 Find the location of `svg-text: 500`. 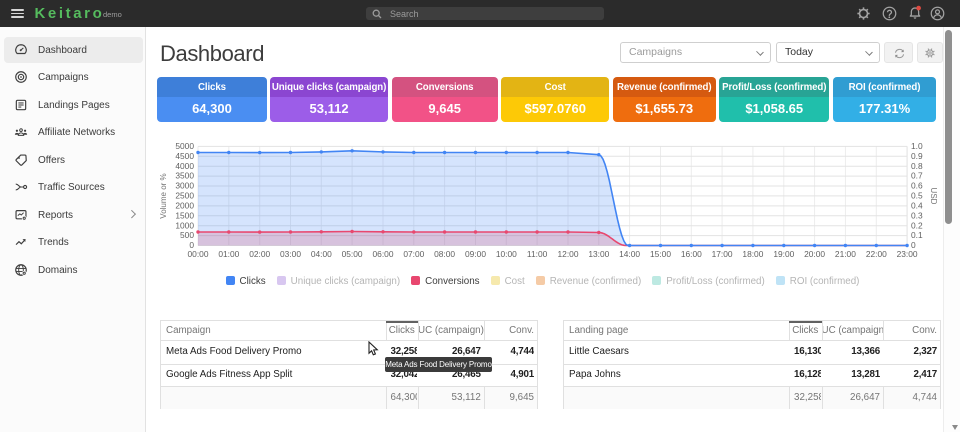

svg-text: 500 is located at coordinates (187, 235).